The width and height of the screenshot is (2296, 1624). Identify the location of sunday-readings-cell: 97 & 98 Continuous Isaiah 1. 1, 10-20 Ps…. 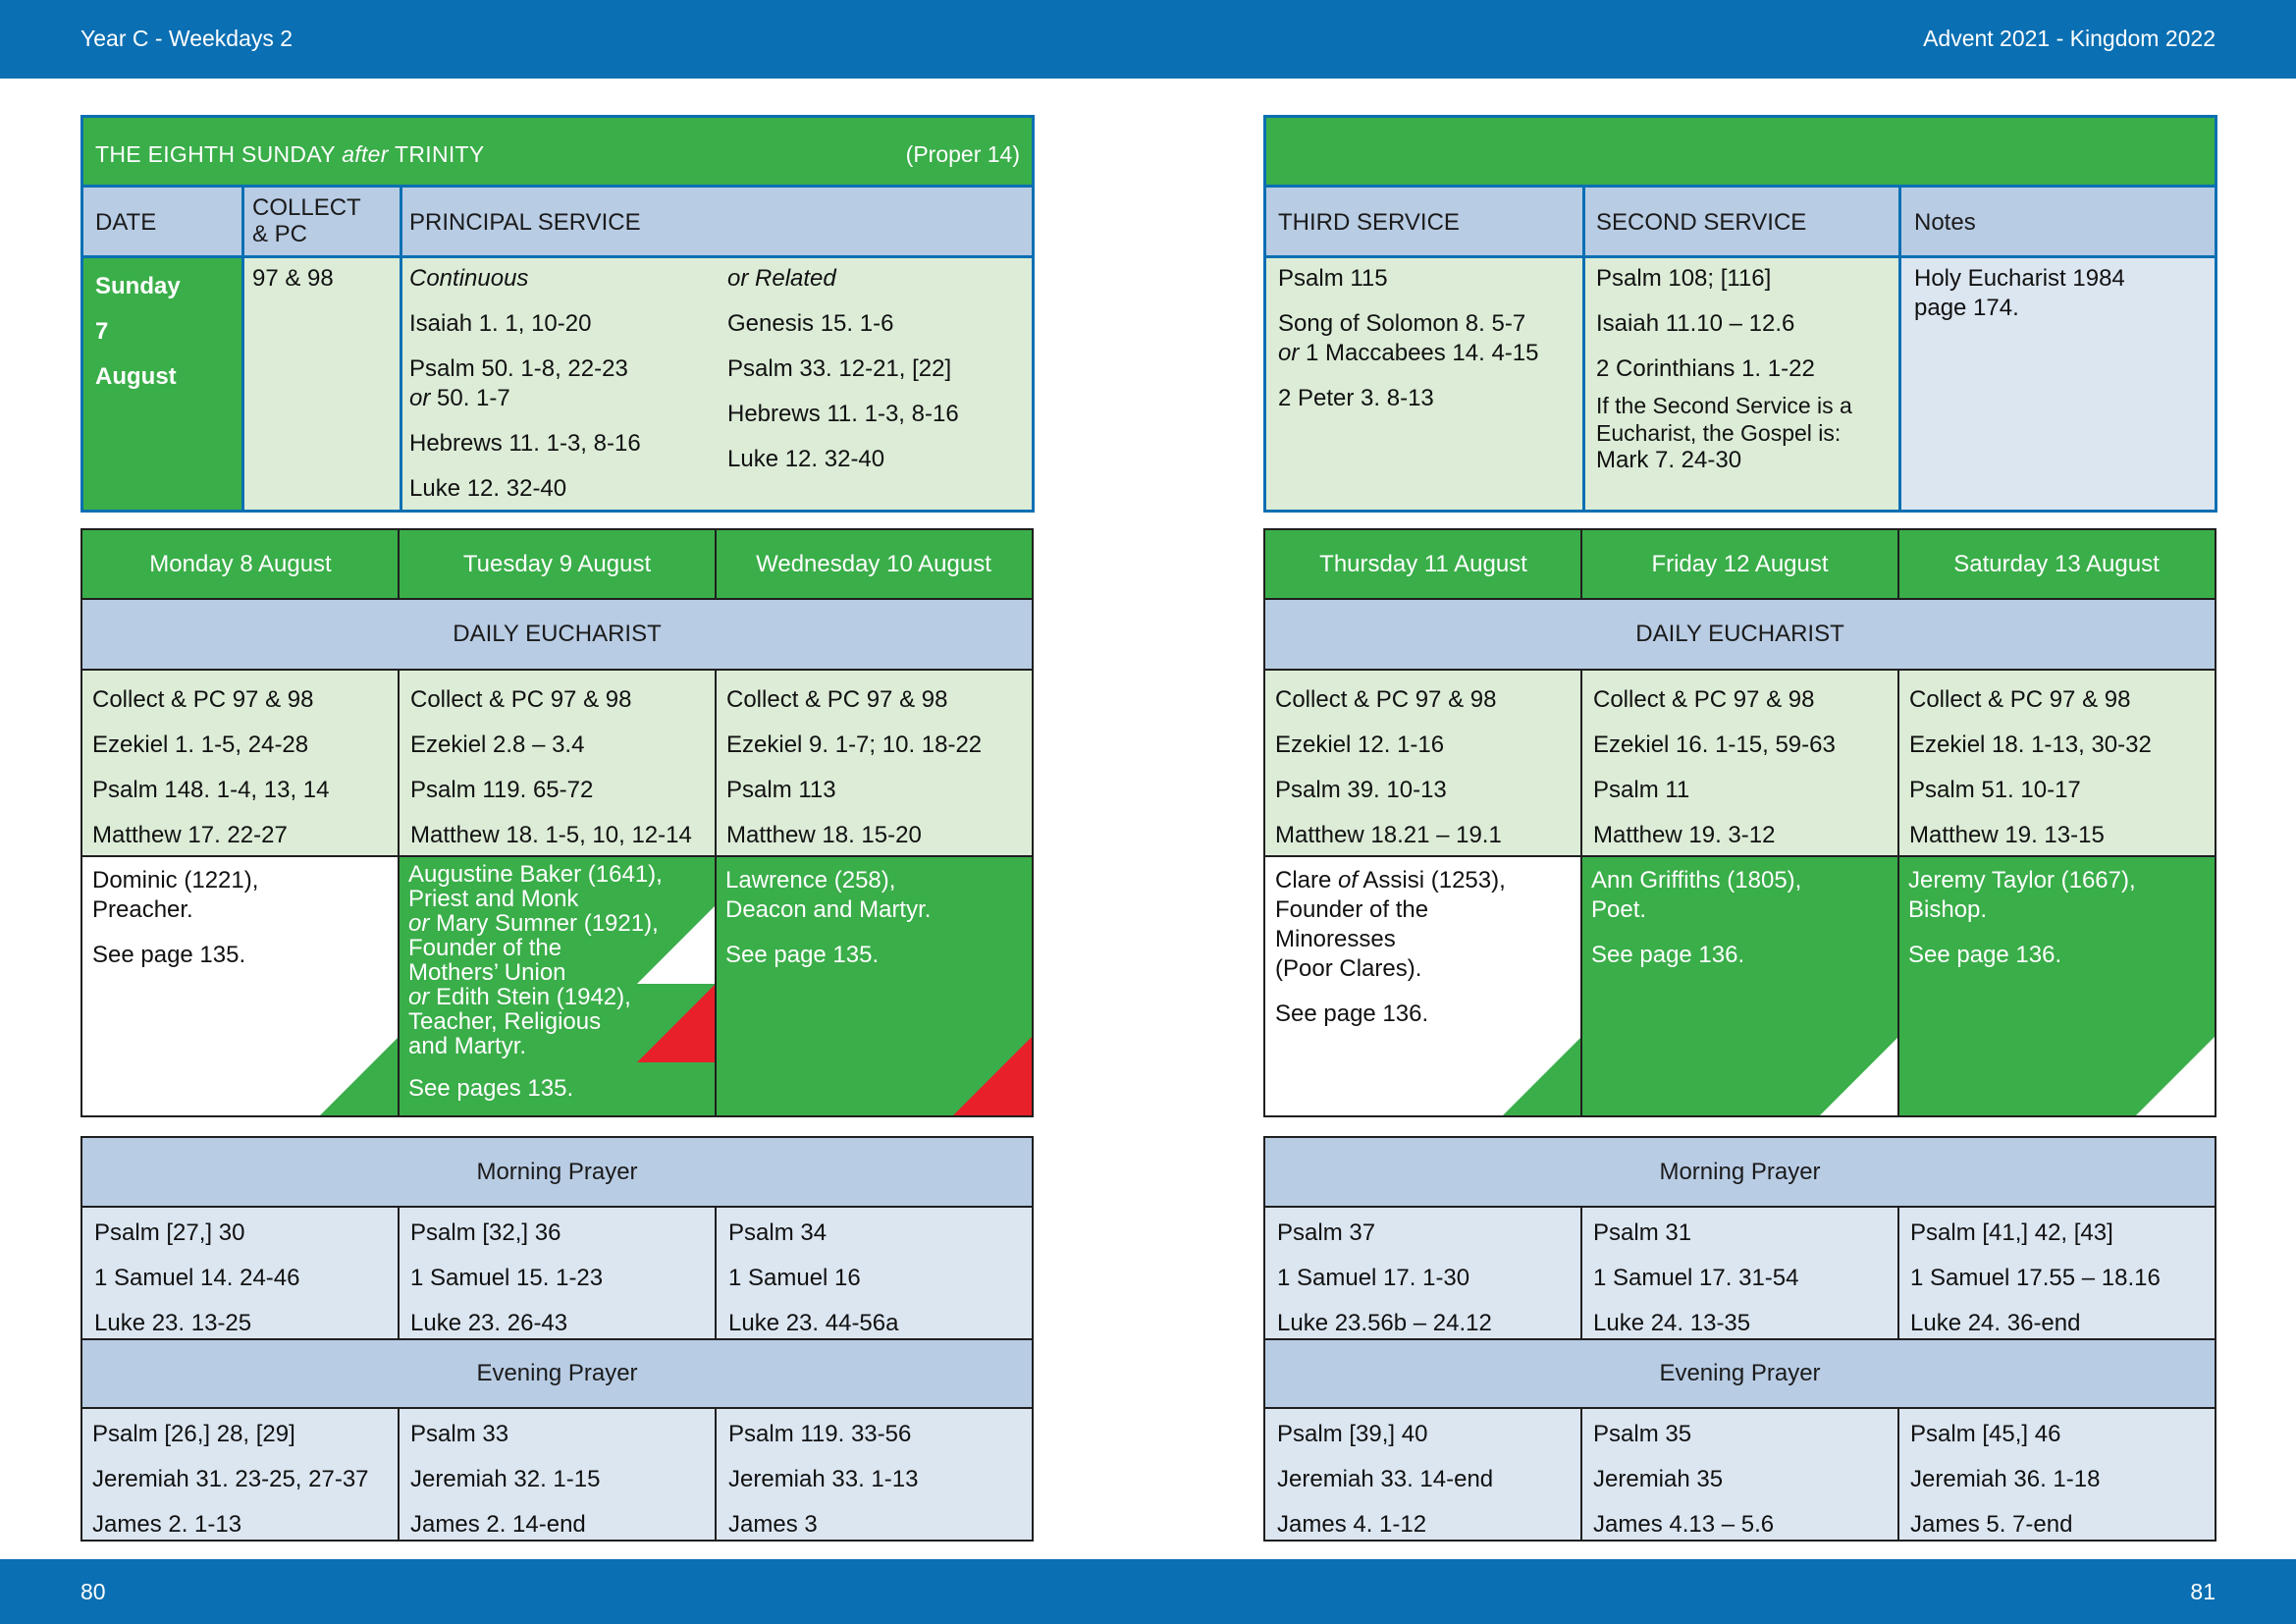
(637, 383).